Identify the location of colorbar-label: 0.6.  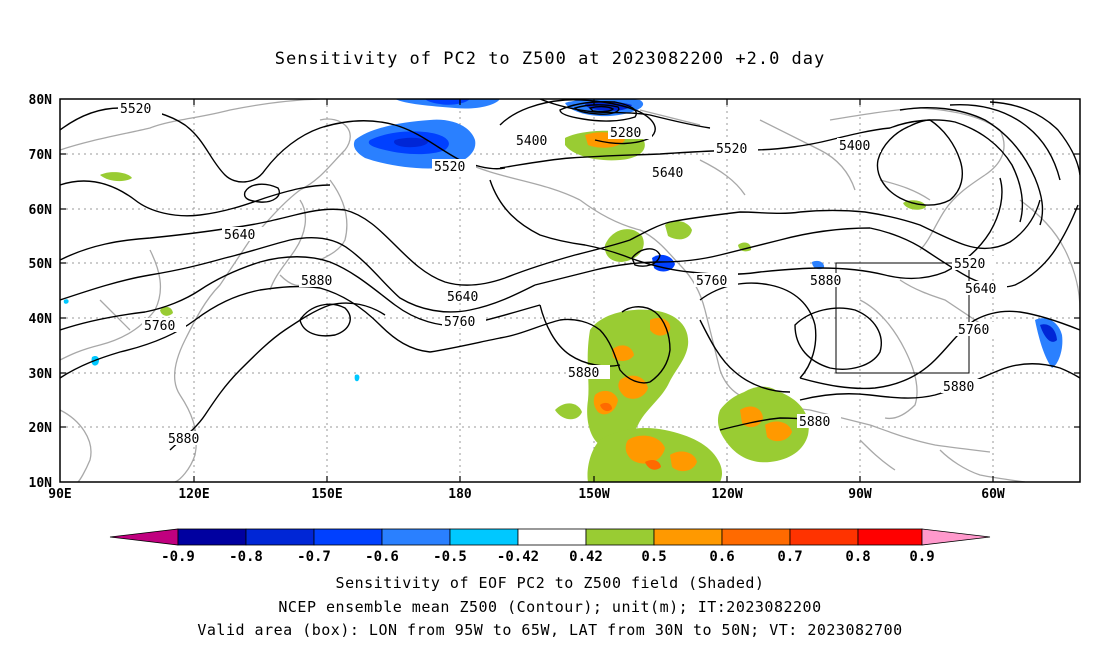
(721, 557).